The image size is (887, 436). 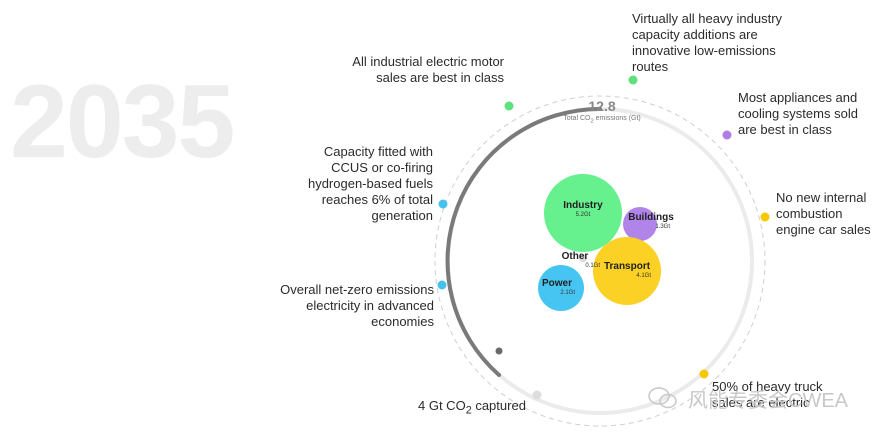 I want to click on milestone-dot-heavy-truck, so click(x=704, y=374).